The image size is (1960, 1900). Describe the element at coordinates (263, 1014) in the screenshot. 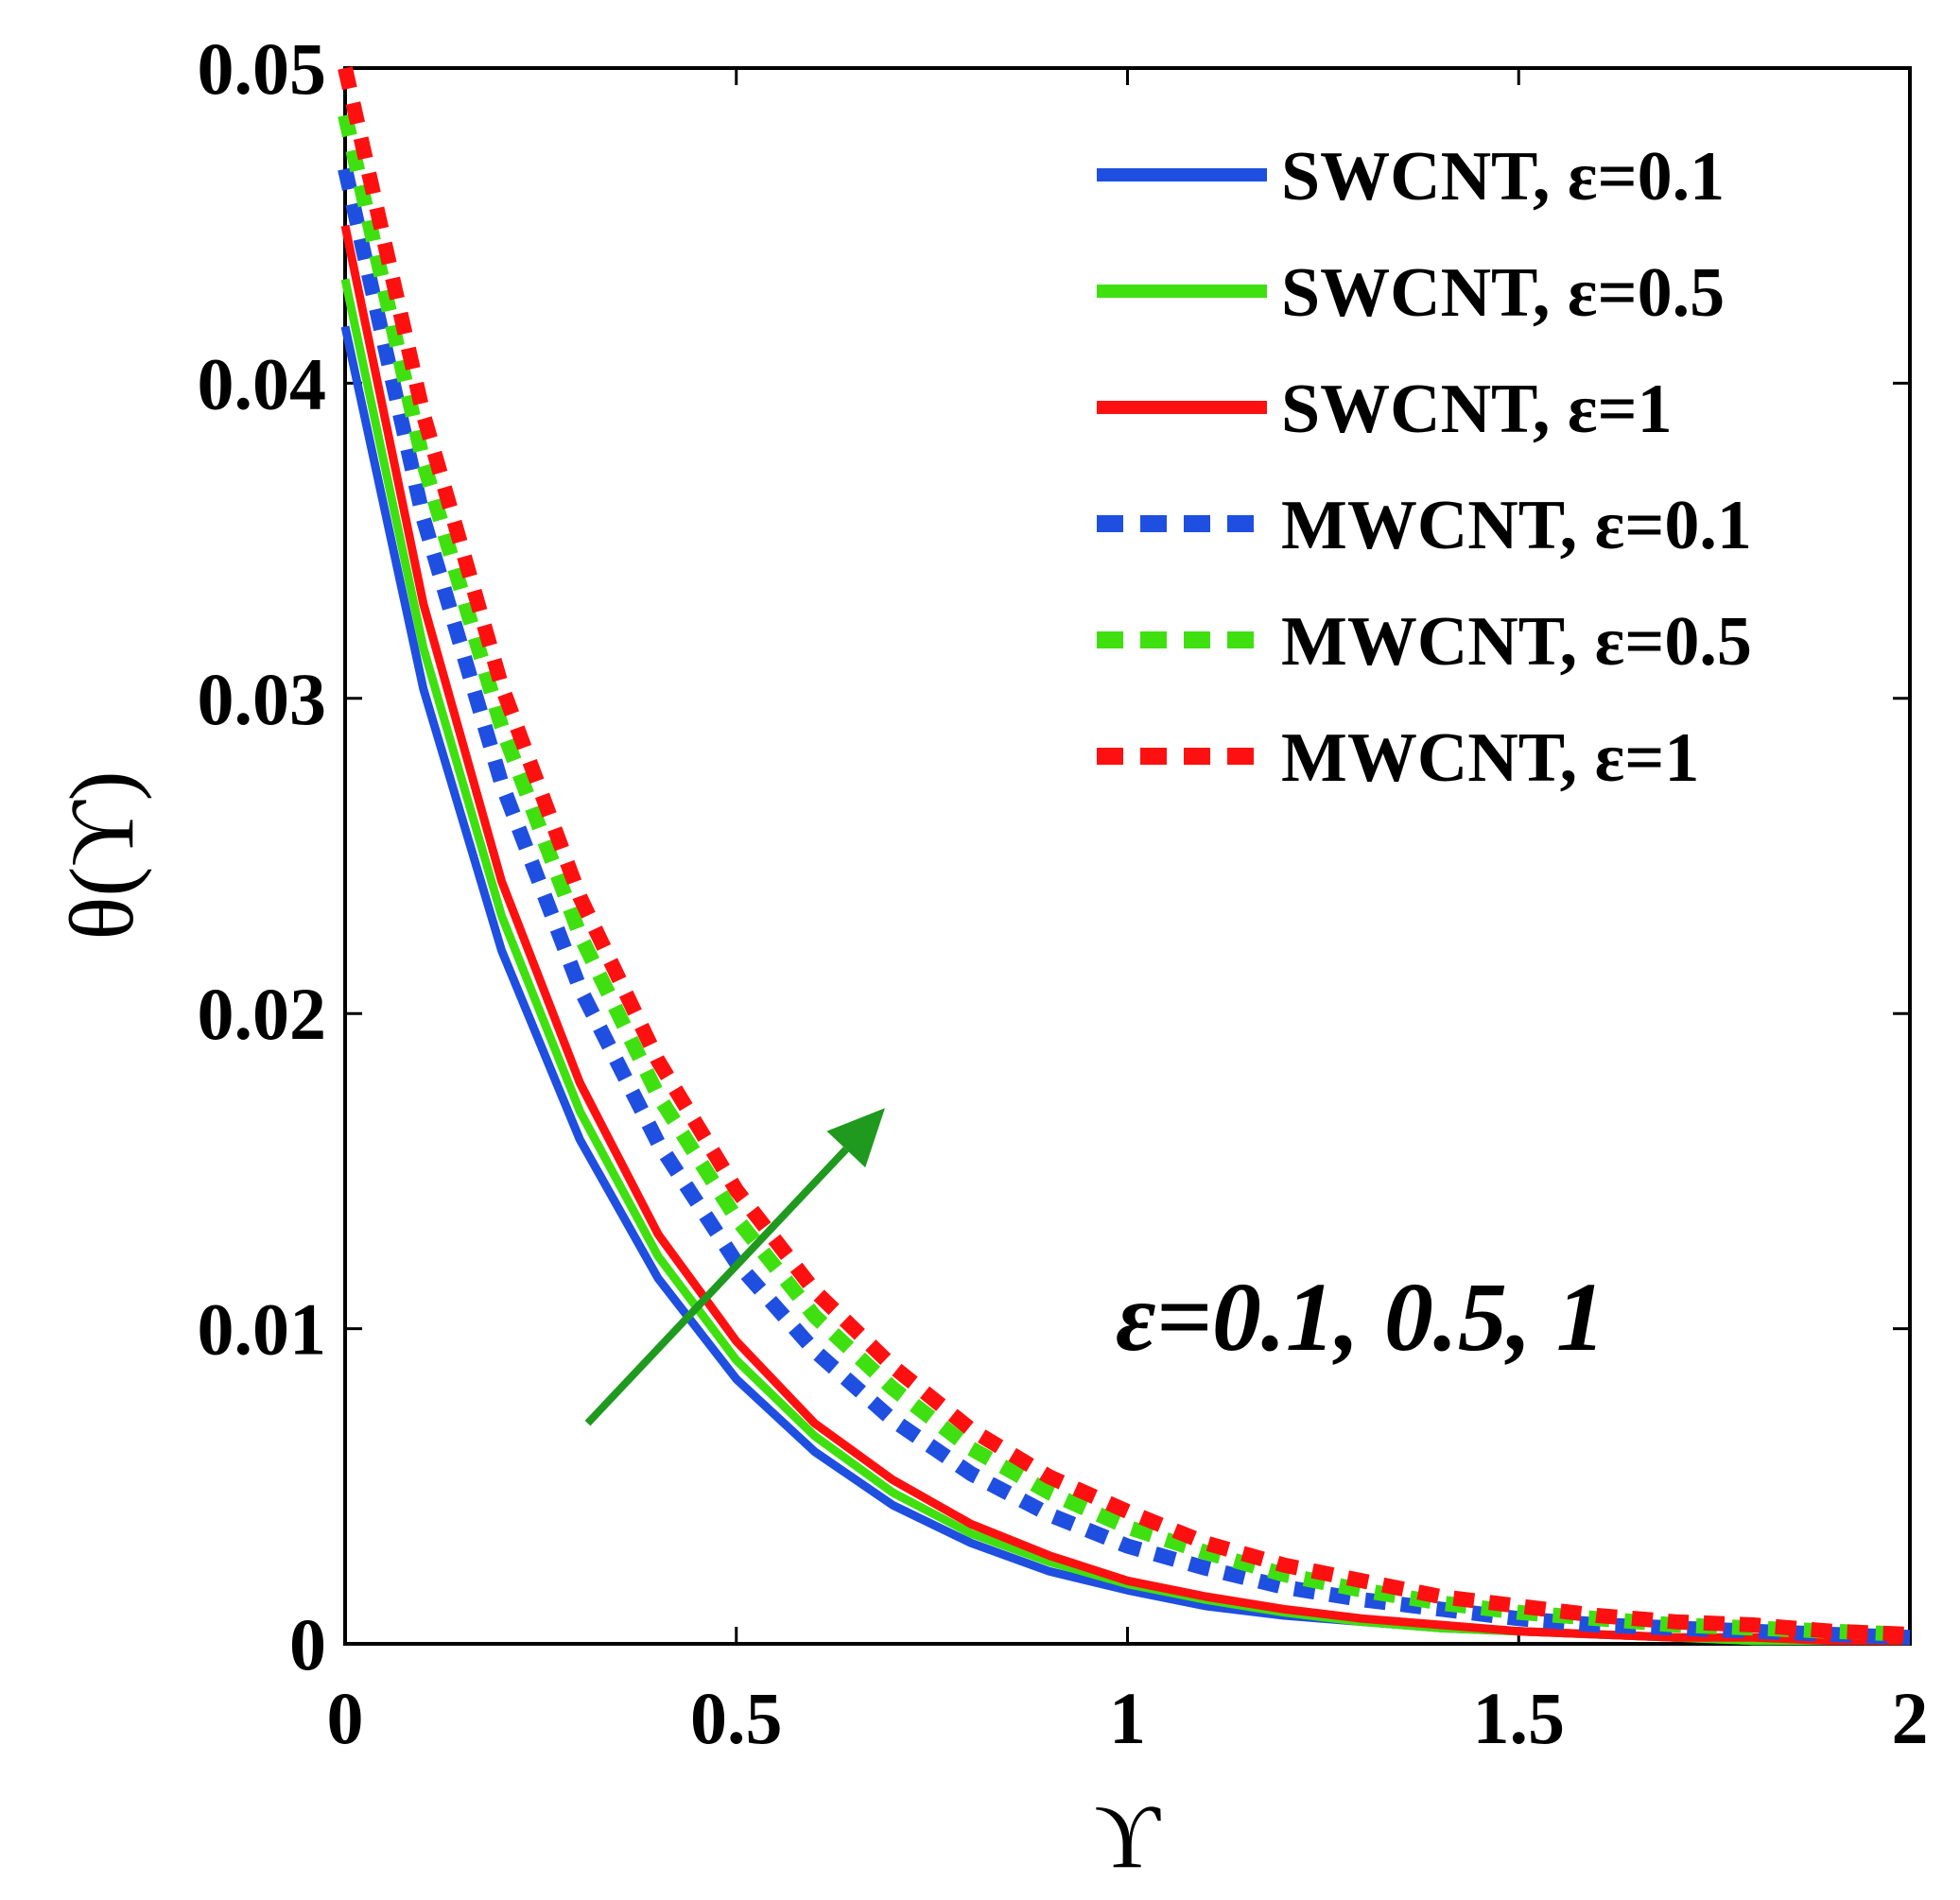

I see `y-tick-label: 0.02` at that location.